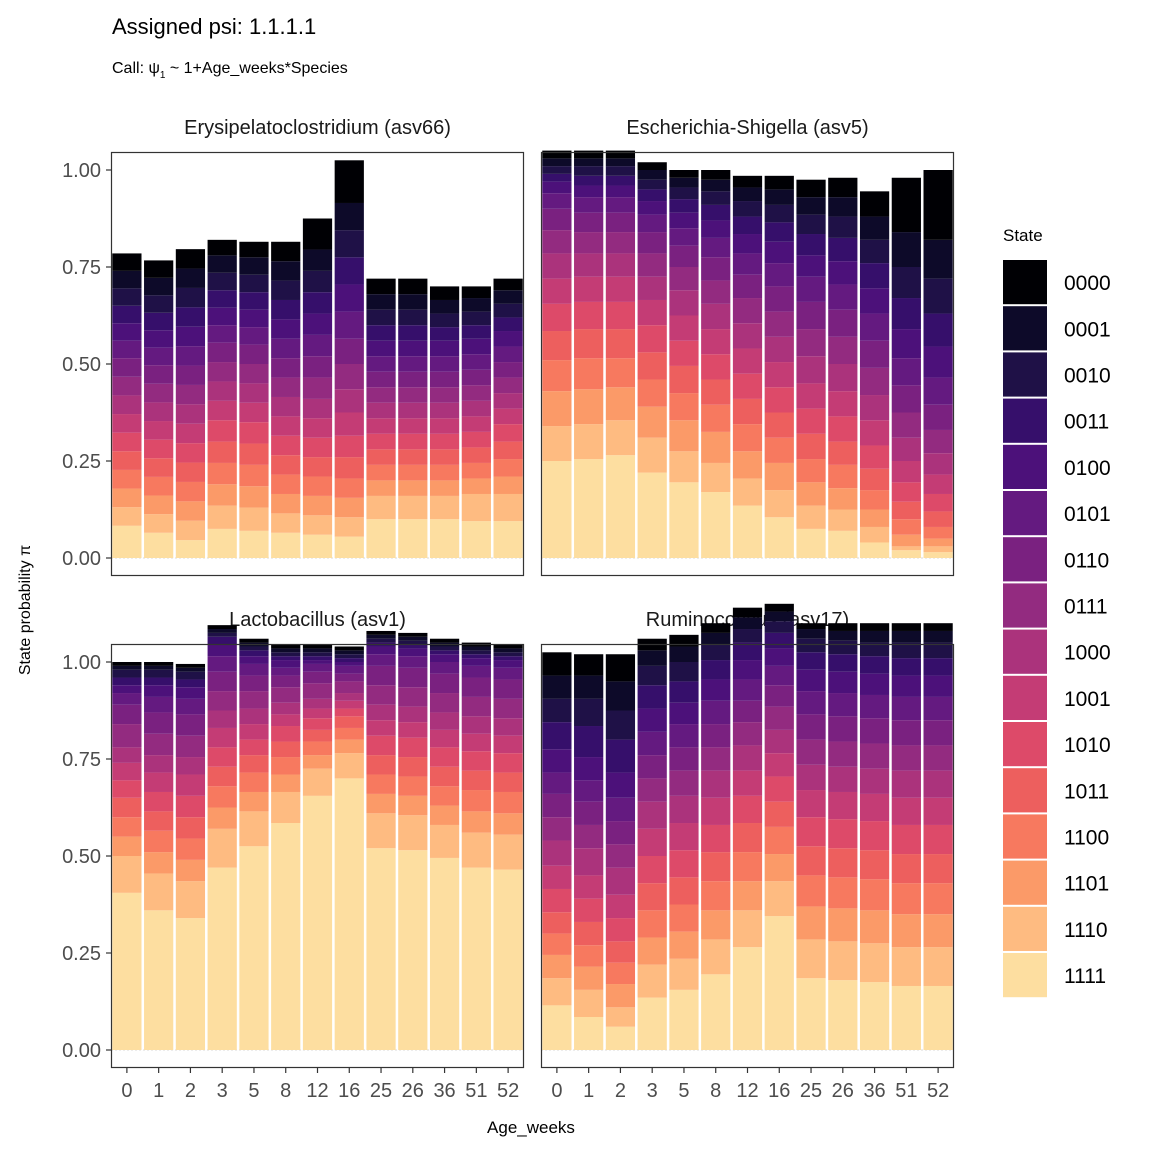  Describe the element at coordinates (1054, 975) in the screenshot. I see `legend-item-1111: 1111` at that location.